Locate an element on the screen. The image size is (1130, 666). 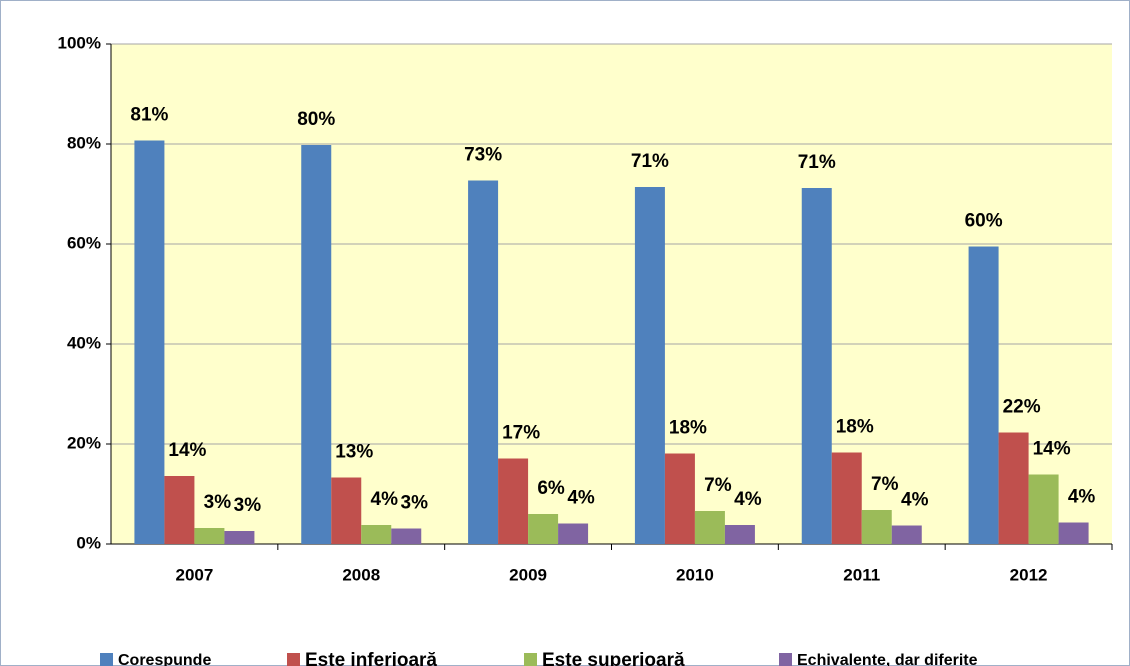
data-label: 80% is located at coordinates (316, 119).